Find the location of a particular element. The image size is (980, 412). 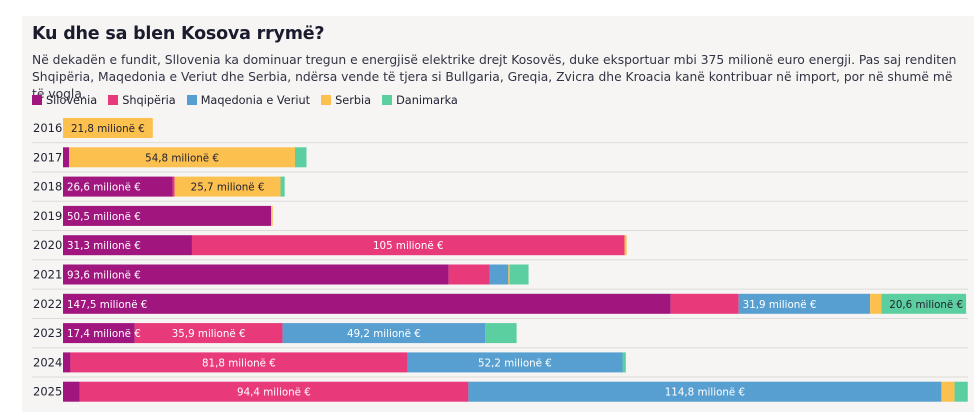

data-label-2022-danimarka: 20,6 milionë € is located at coordinates (926, 305).